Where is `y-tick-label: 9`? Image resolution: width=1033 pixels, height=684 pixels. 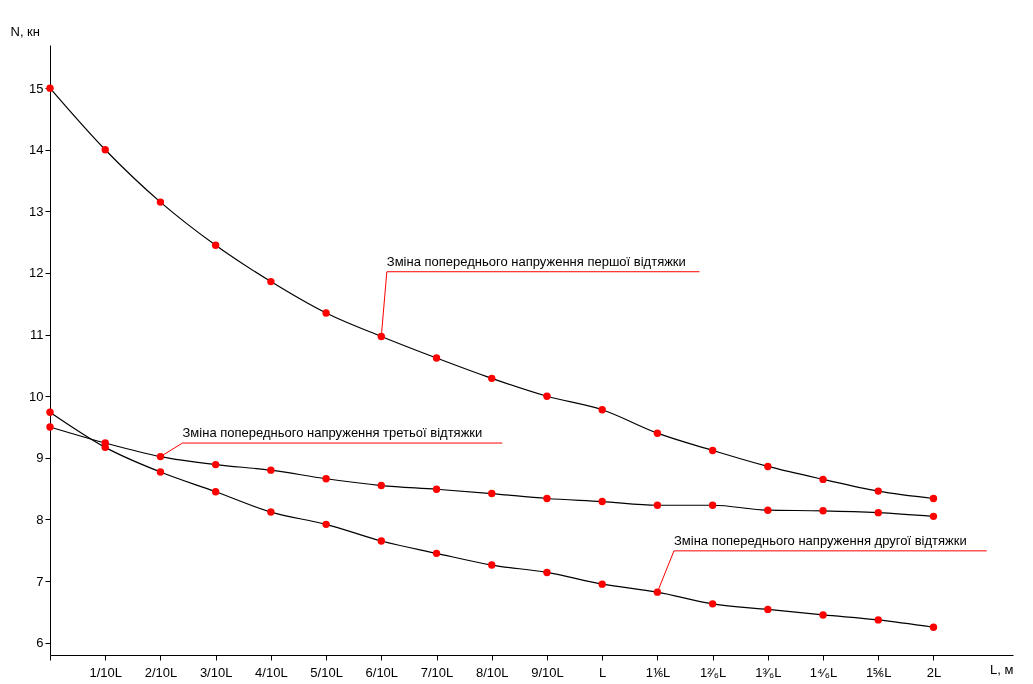 y-tick-label: 9 is located at coordinates (40, 458).